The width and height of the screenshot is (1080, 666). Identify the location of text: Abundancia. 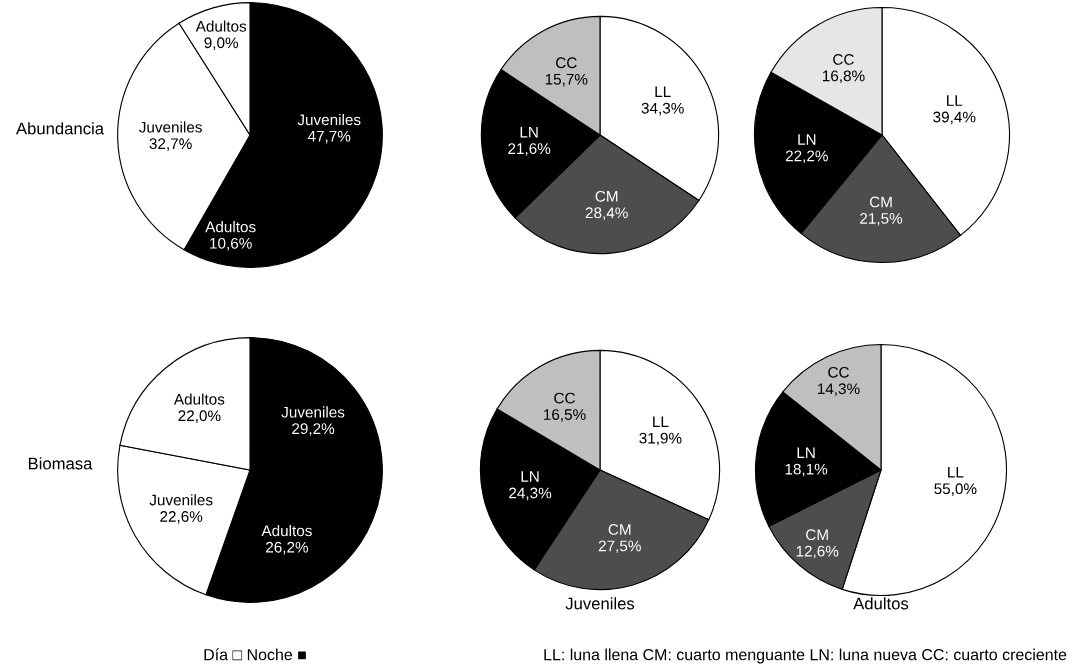
(60, 128).